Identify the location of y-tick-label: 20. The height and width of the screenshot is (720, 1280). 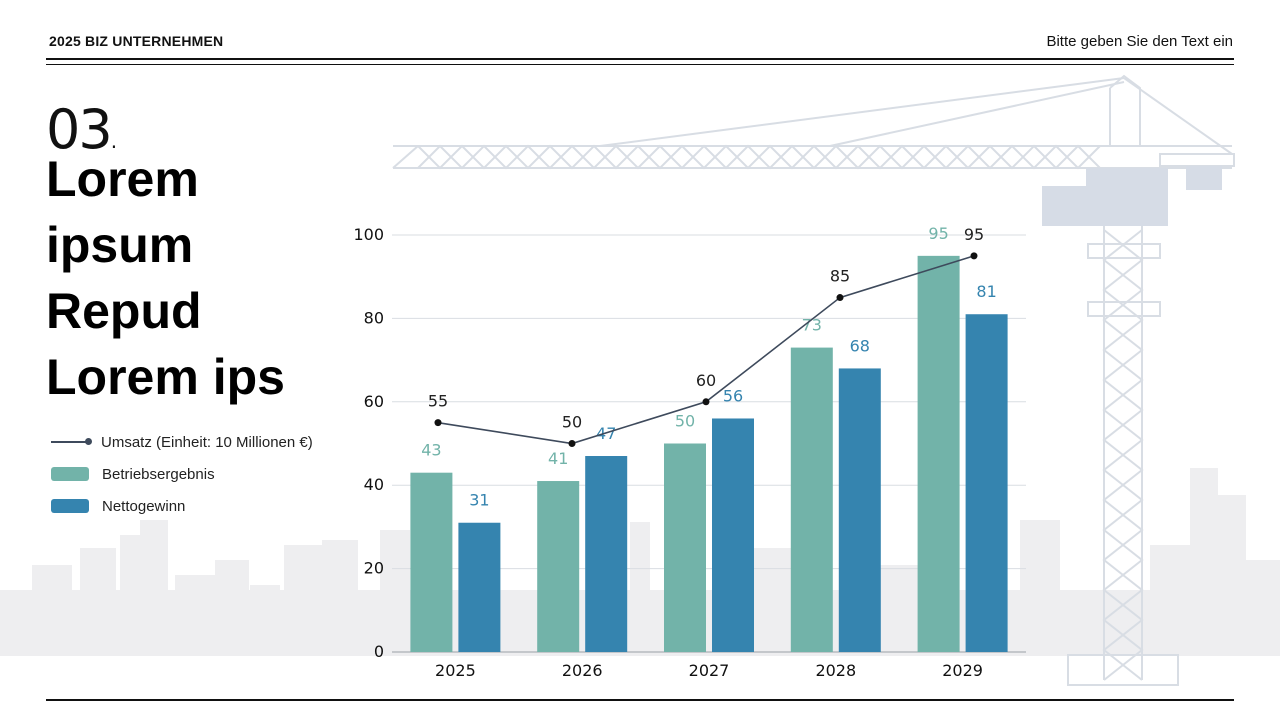
(374, 568).